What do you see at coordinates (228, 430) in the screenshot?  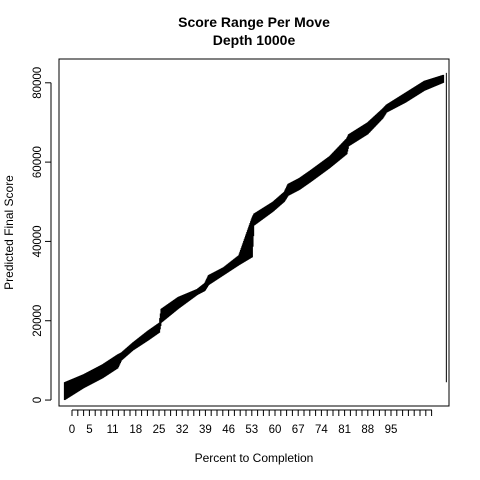 I see `x-tick-label: 46` at bounding box center [228, 430].